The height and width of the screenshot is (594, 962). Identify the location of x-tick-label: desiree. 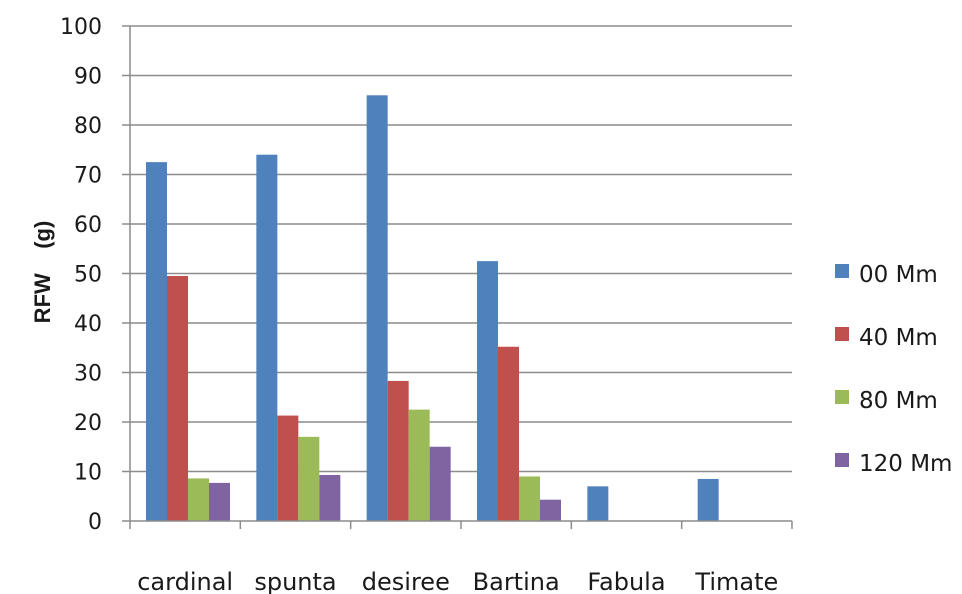
(406, 581).